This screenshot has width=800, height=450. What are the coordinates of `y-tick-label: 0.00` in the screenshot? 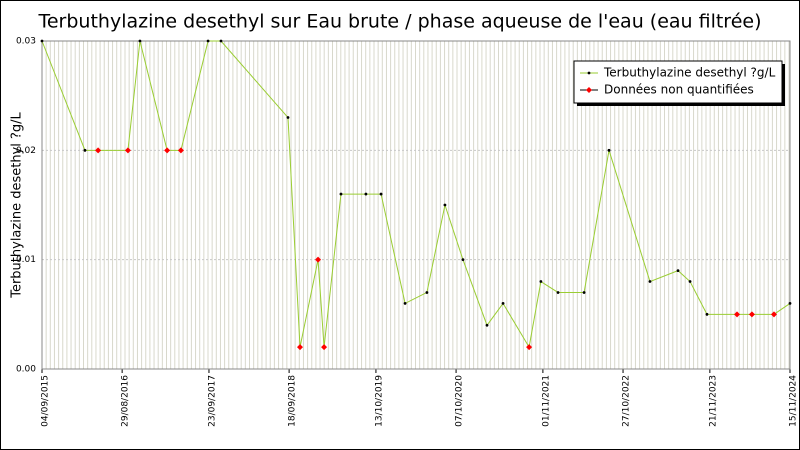 It's located at (26, 370).